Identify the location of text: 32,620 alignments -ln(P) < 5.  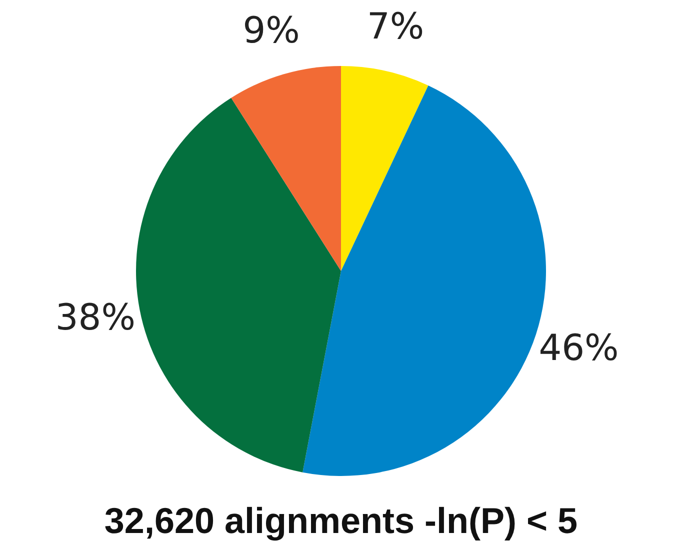
(341, 520).